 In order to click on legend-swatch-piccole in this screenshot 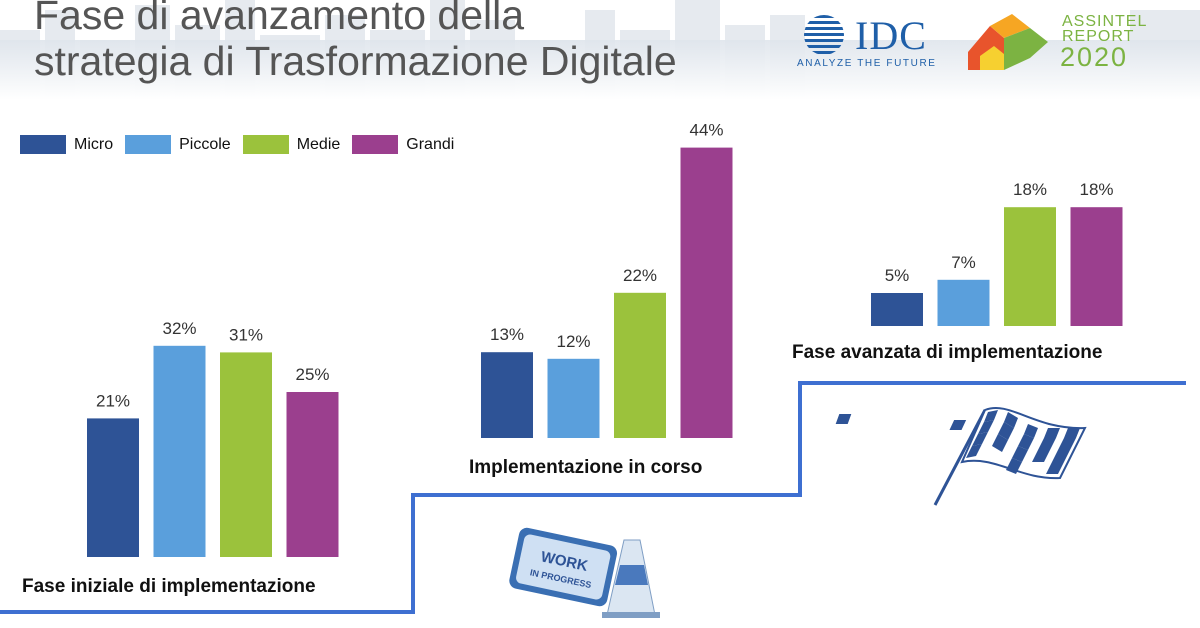, I will do `click(148, 144)`.